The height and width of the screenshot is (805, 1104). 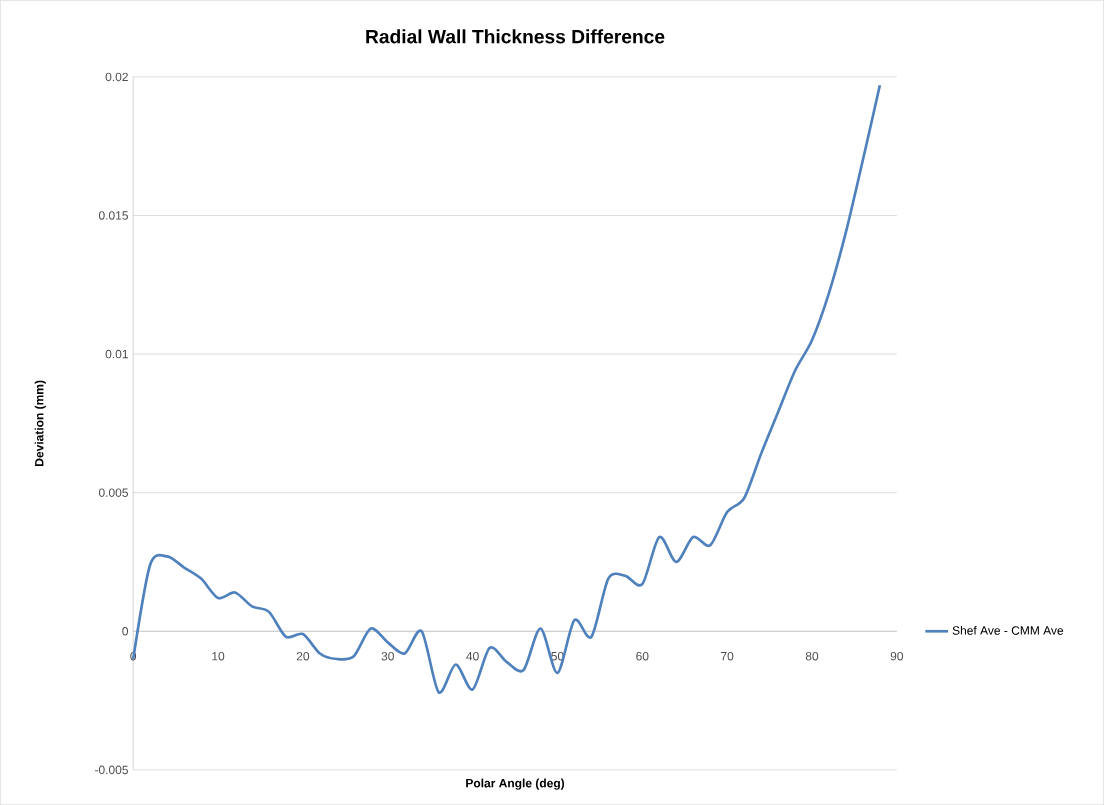 I want to click on x-tick-label: 10, so click(x=218, y=656).